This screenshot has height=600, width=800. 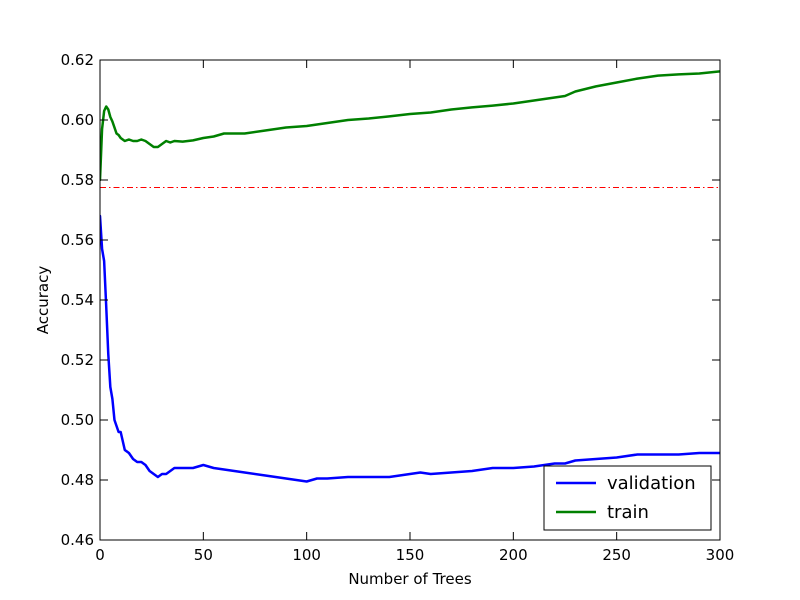 I want to click on legend-label-validation: validation, so click(x=651, y=483).